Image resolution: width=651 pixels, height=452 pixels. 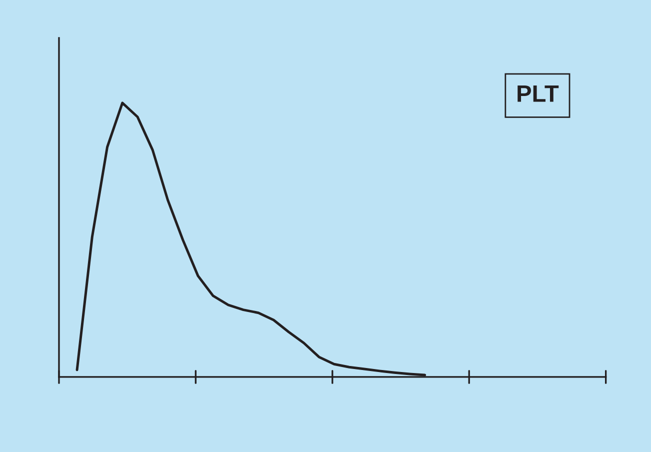 I want to click on text: PLT, so click(x=538, y=93).